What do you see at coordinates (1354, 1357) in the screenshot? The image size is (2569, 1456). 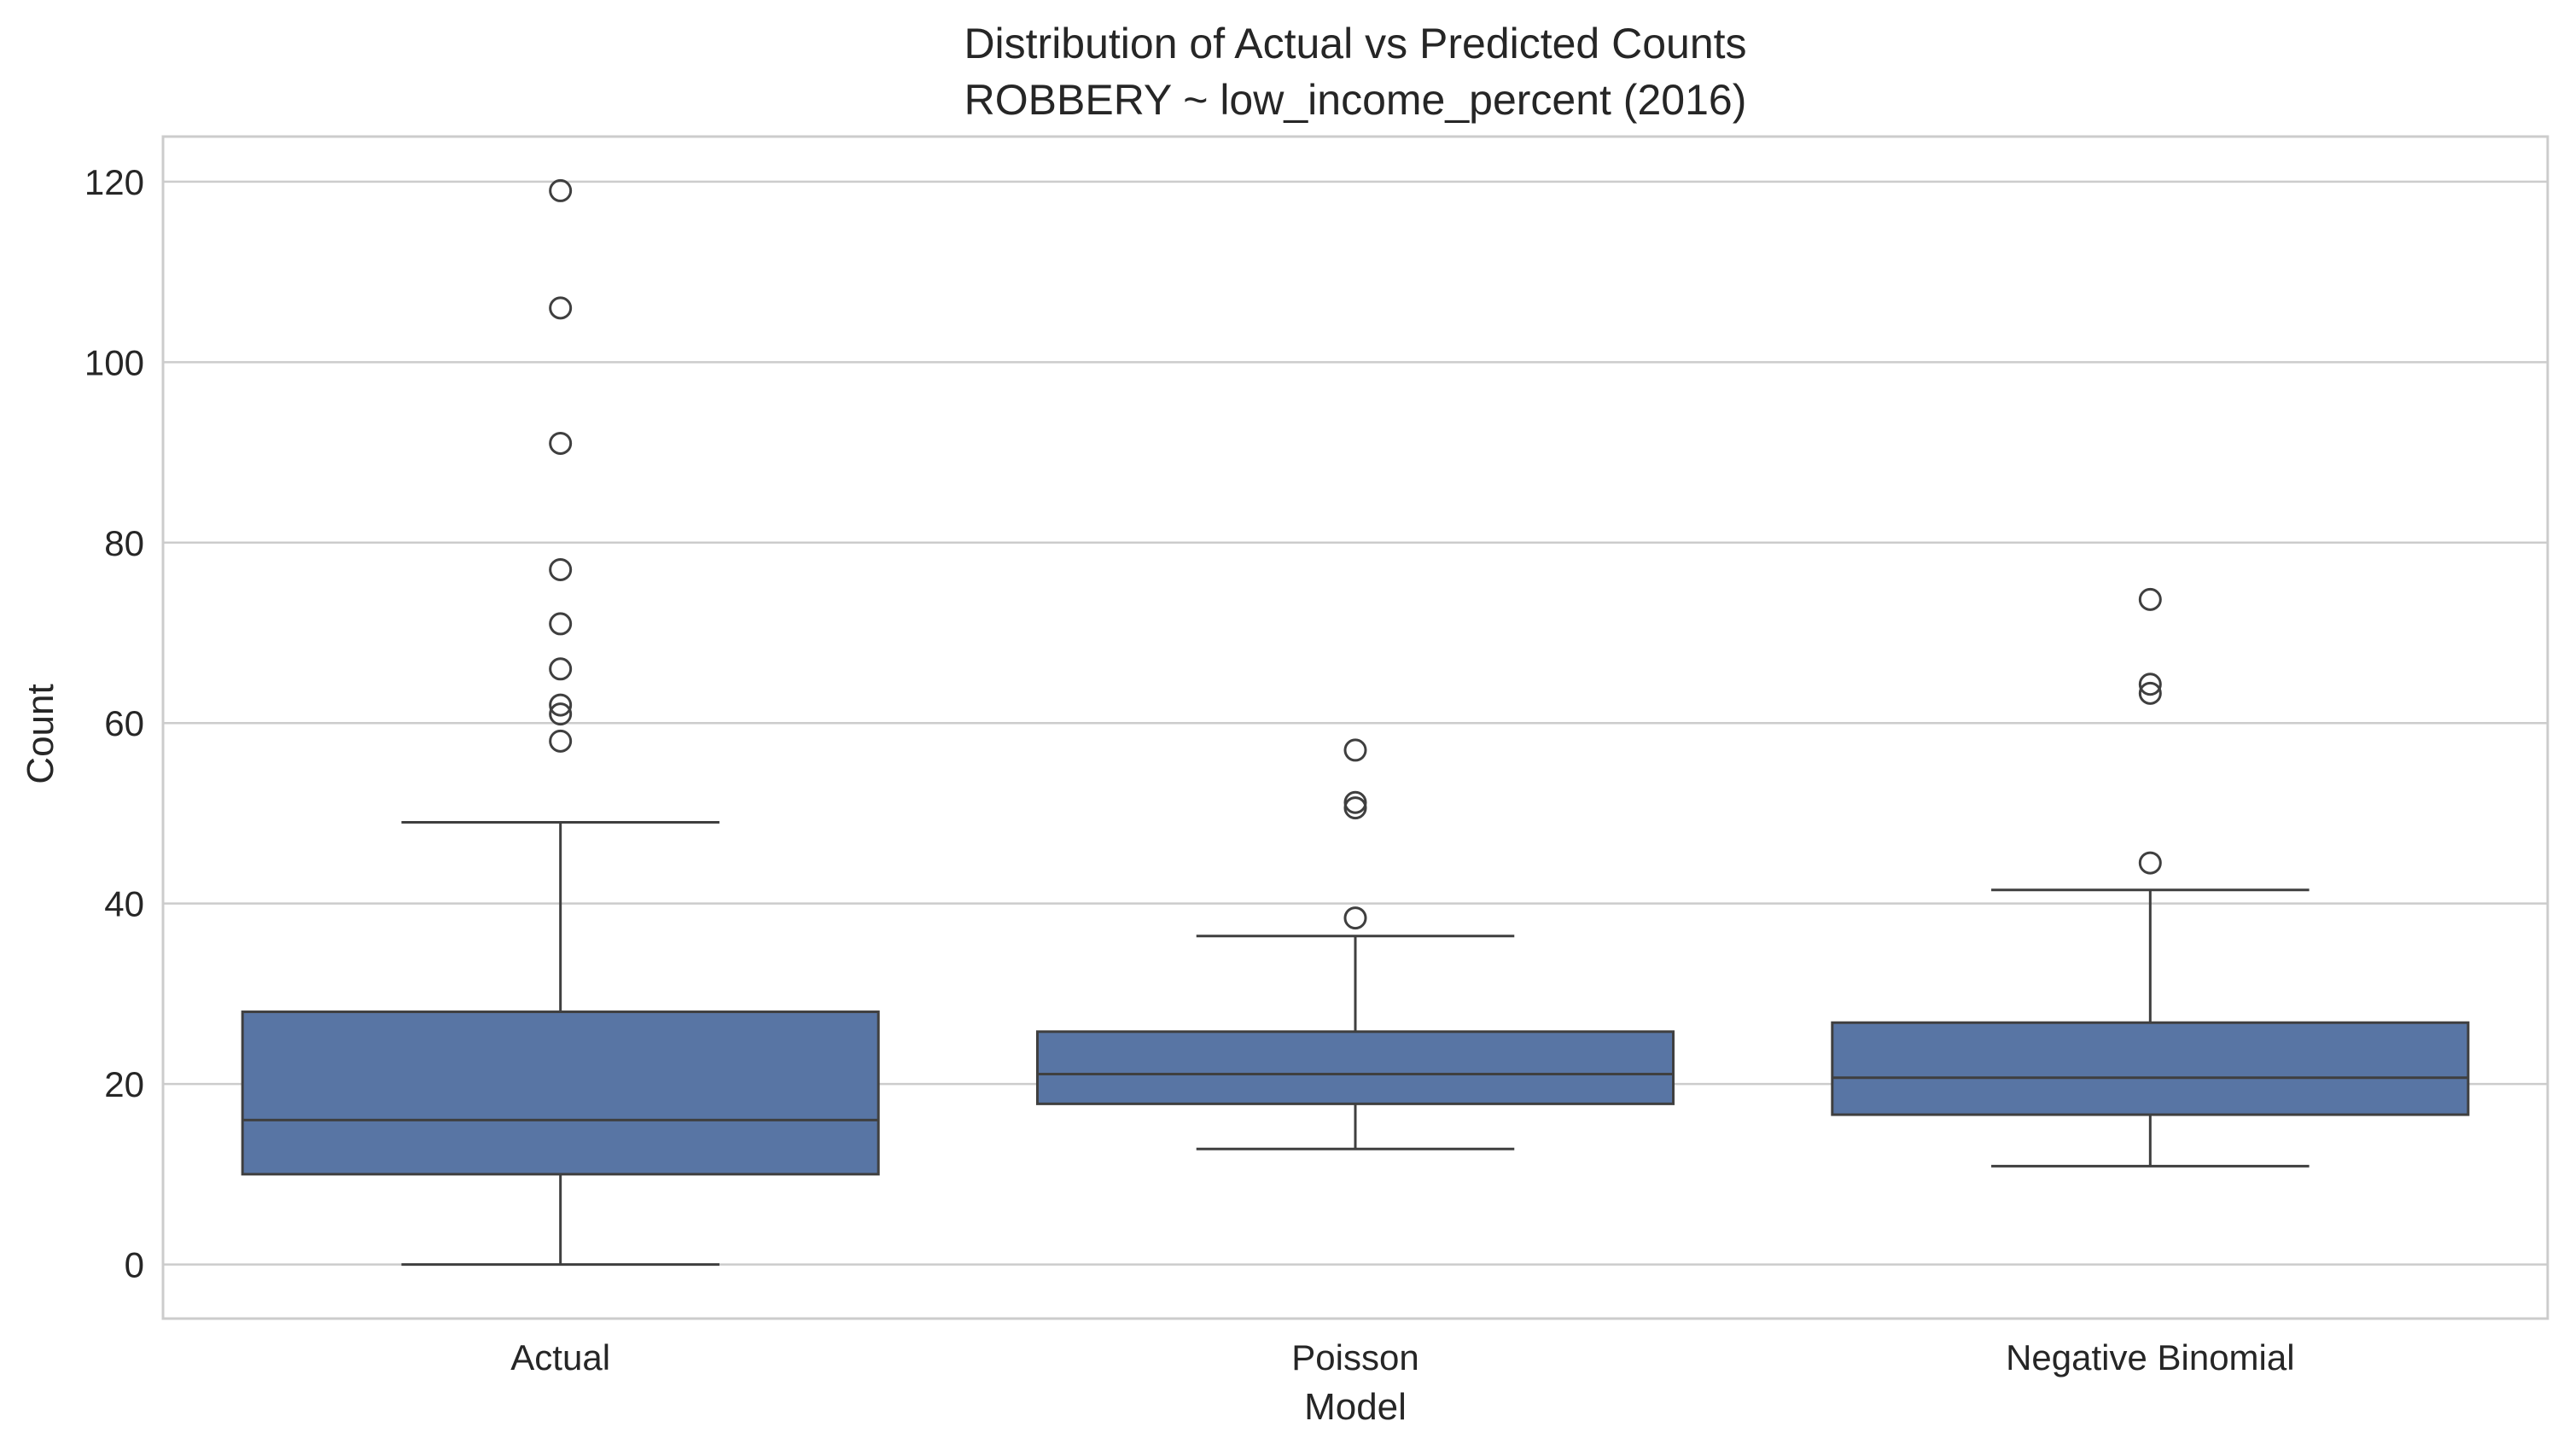 I see `x-tick-label: Poisson` at bounding box center [1354, 1357].